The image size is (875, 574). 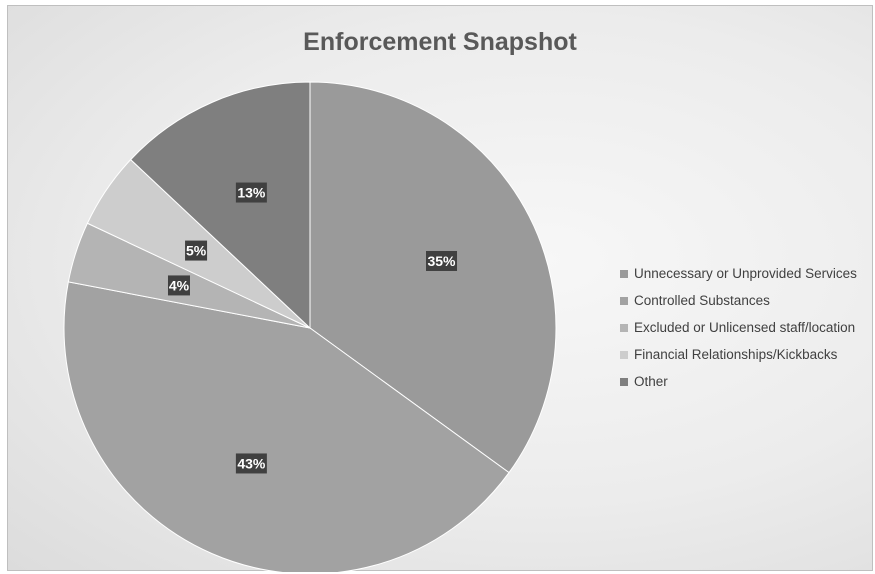 I want to click on legend-label: Other, so click(x=651, y=381).